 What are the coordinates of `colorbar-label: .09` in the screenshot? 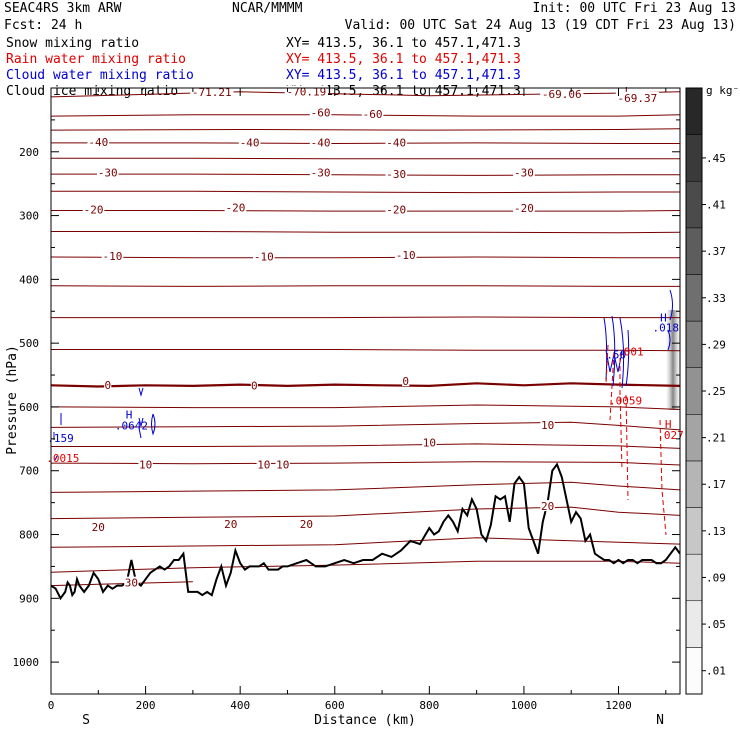 It's located at (716, 577).